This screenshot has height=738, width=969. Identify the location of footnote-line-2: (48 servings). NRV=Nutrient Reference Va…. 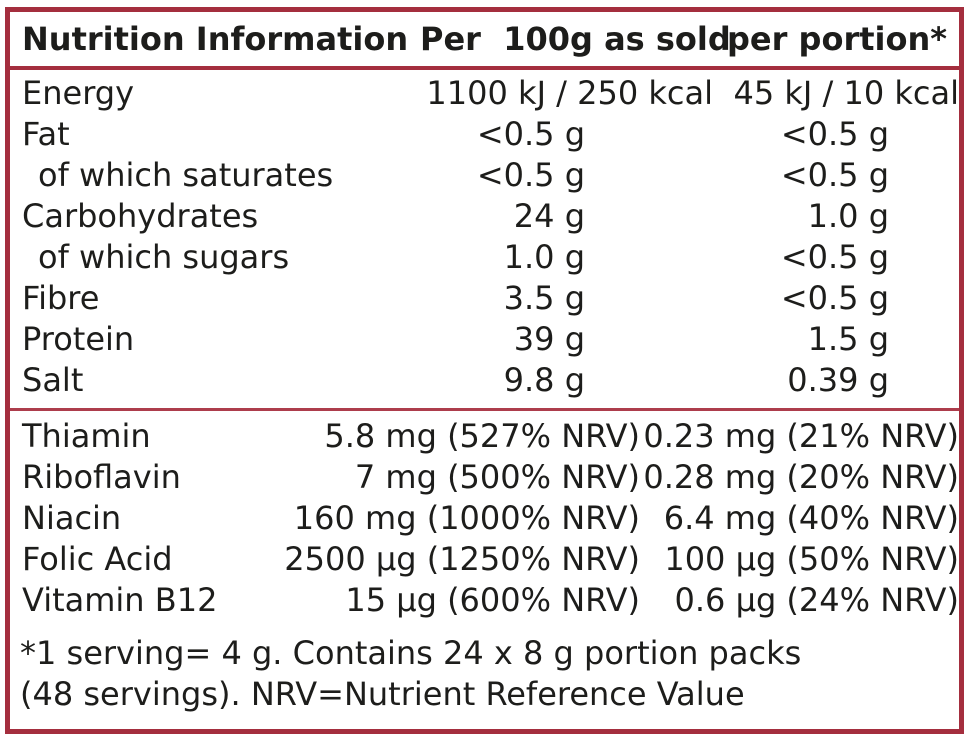
(382, 694).